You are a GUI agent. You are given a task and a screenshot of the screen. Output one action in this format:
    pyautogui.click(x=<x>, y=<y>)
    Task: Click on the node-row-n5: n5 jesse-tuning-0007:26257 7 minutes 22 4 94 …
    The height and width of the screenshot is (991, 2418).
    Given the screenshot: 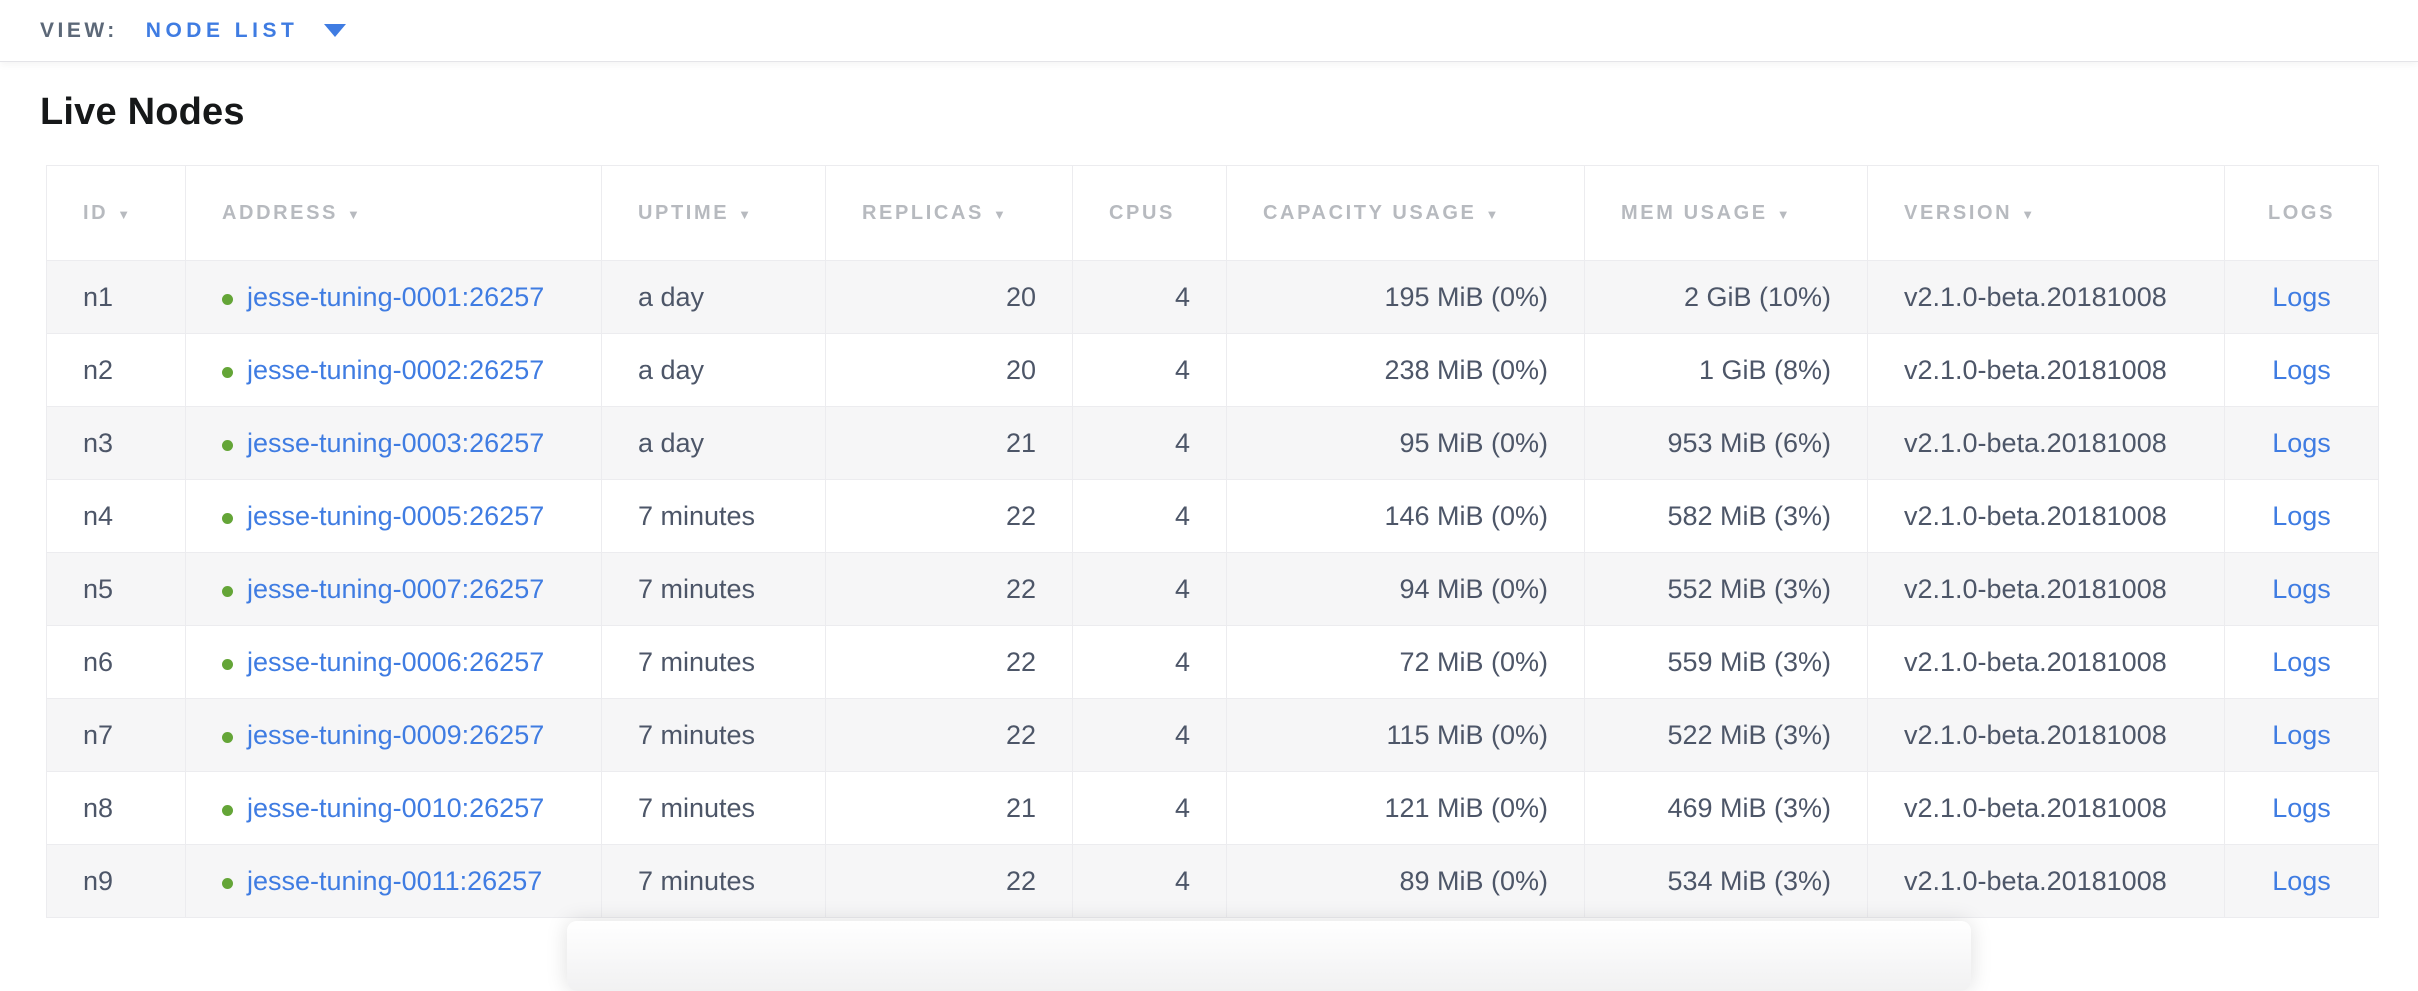 What is the action you would take?
    pyautogui.click(x=1212, y=589)
    